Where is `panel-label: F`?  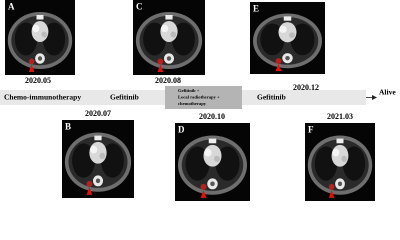
panel-label: F is located at coordinates (311, 129).